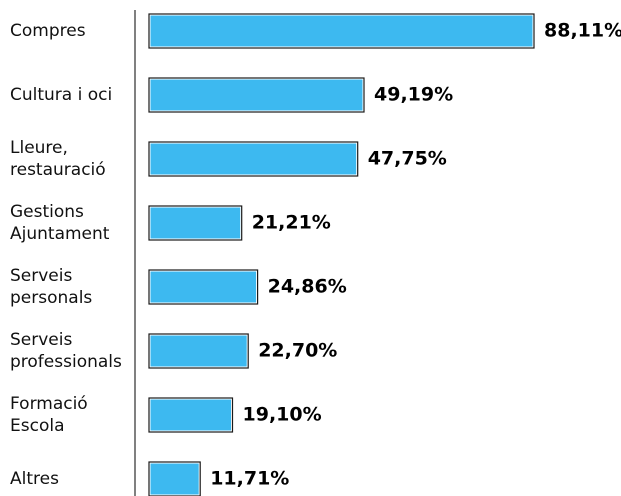 Image resolution: width=621 pixels, height=496 pixels. Describe the element at coordinates (39, 148) in the screenshot. I see `category-label: Lleure,` at that location.